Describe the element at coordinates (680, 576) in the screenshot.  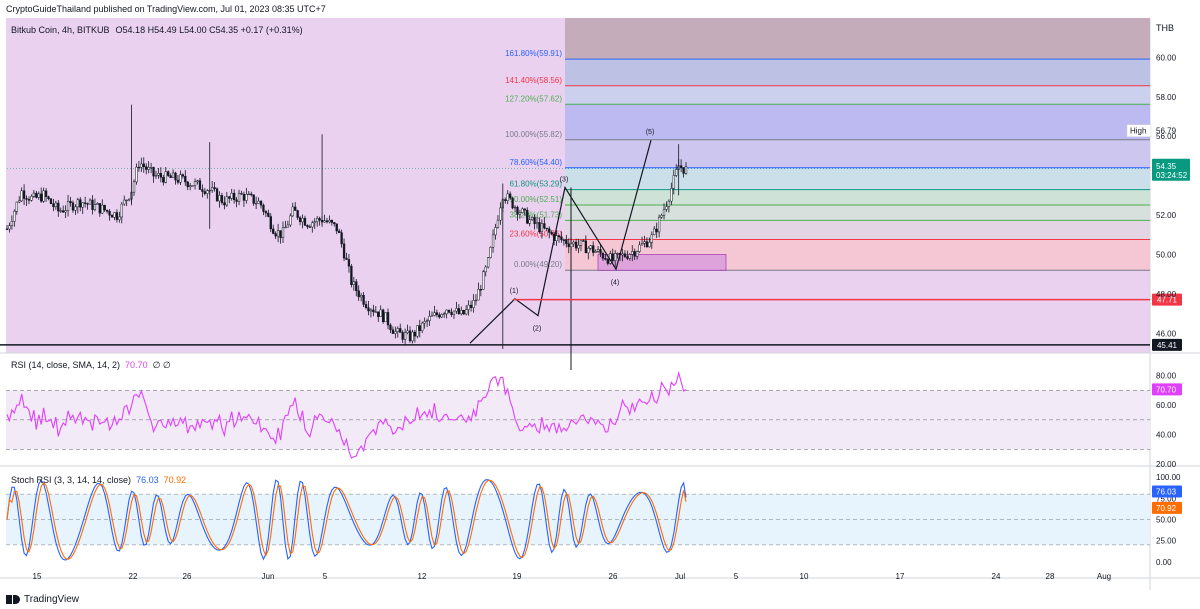
I see `time-tick-label: Jul` at that location.